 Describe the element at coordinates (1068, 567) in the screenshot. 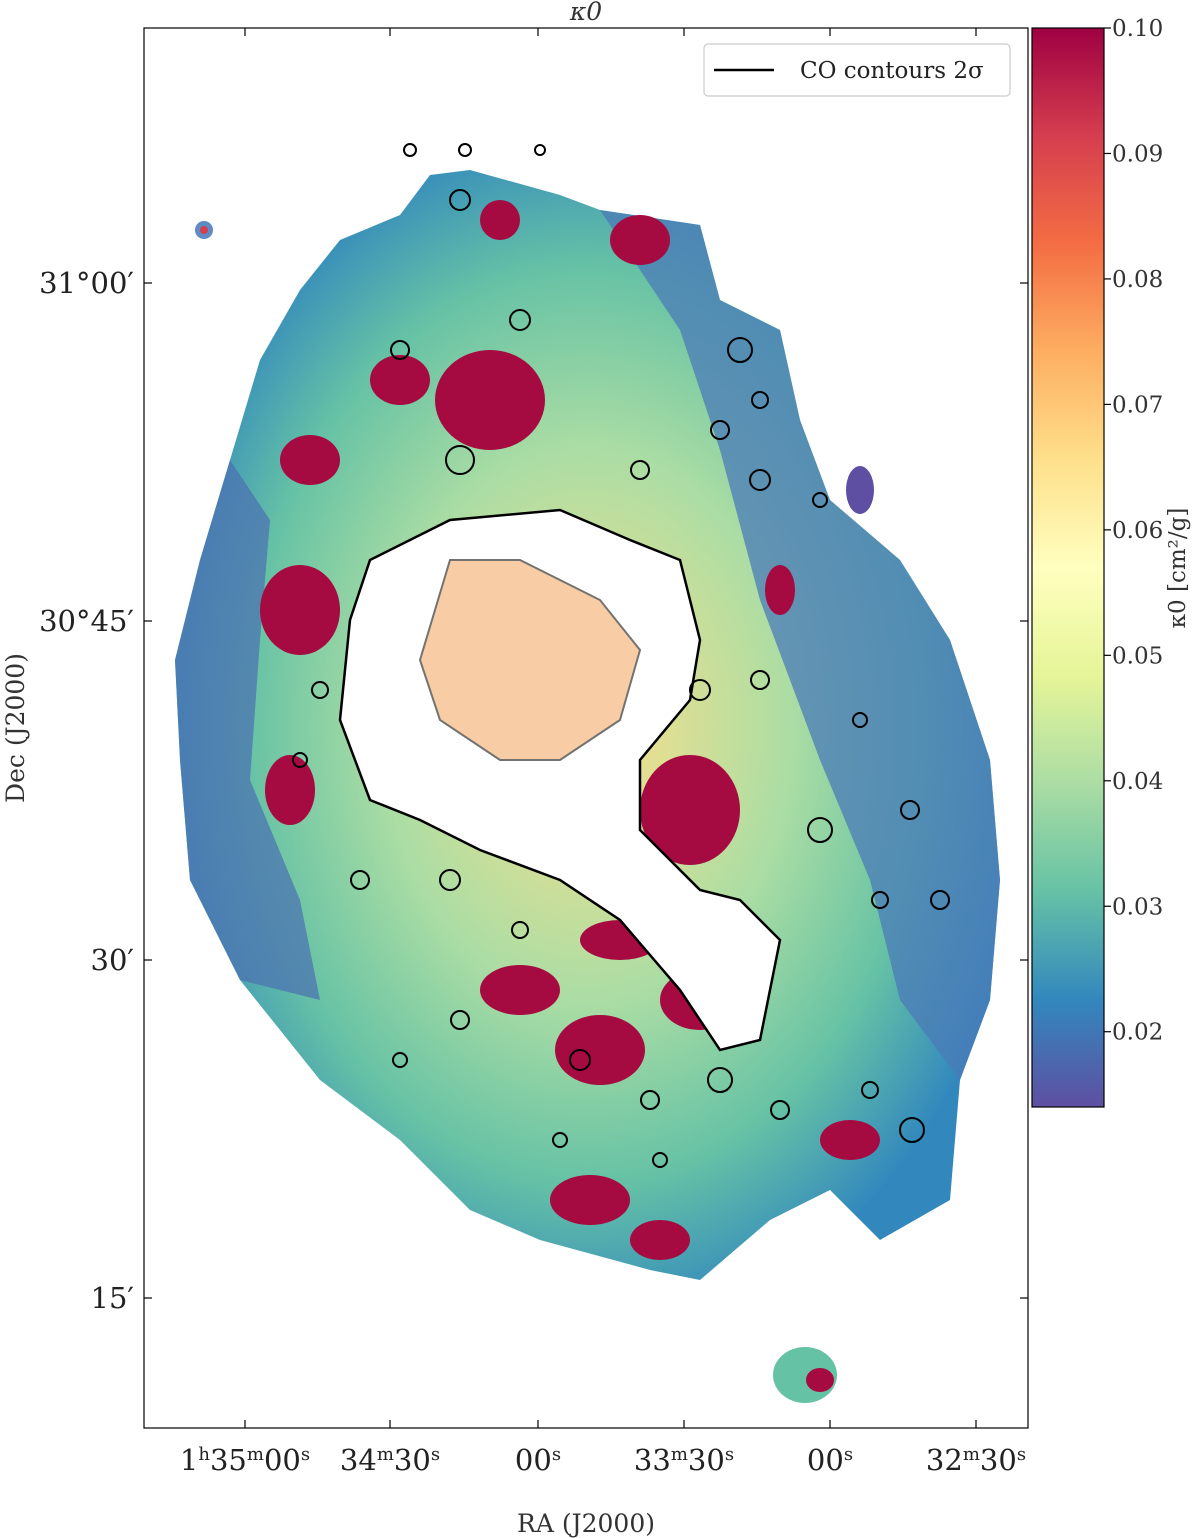

I see `colorbar` at that location.